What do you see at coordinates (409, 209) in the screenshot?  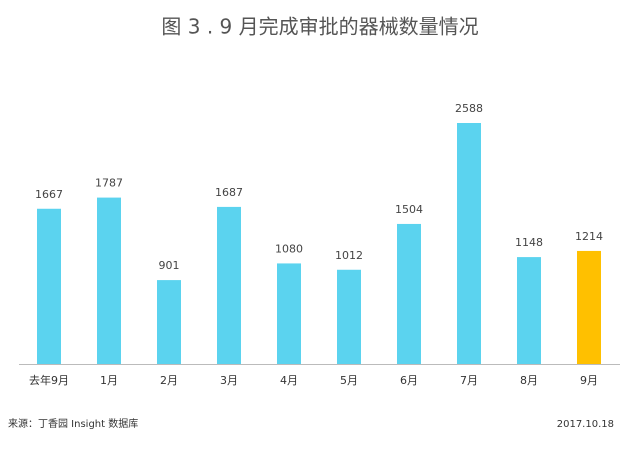 I see `value-label: 1504` at bounding box center [409, 209].